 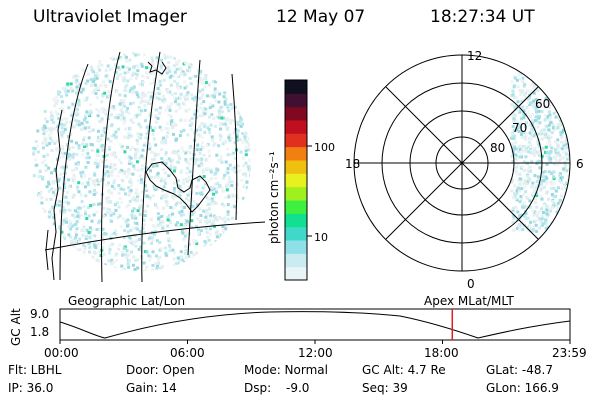 I want to click on gc-alt-readout: GC Alt: 4.7 Re, so click(x=404, y=370).